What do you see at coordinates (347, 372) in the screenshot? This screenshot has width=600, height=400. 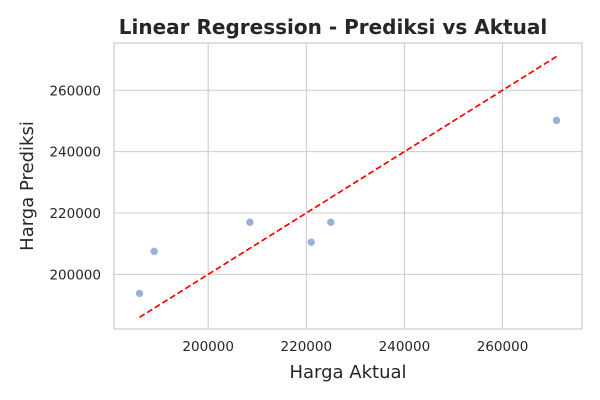 I see `x-axis-label: Harga Aktual` at bounding box center [347, 372].